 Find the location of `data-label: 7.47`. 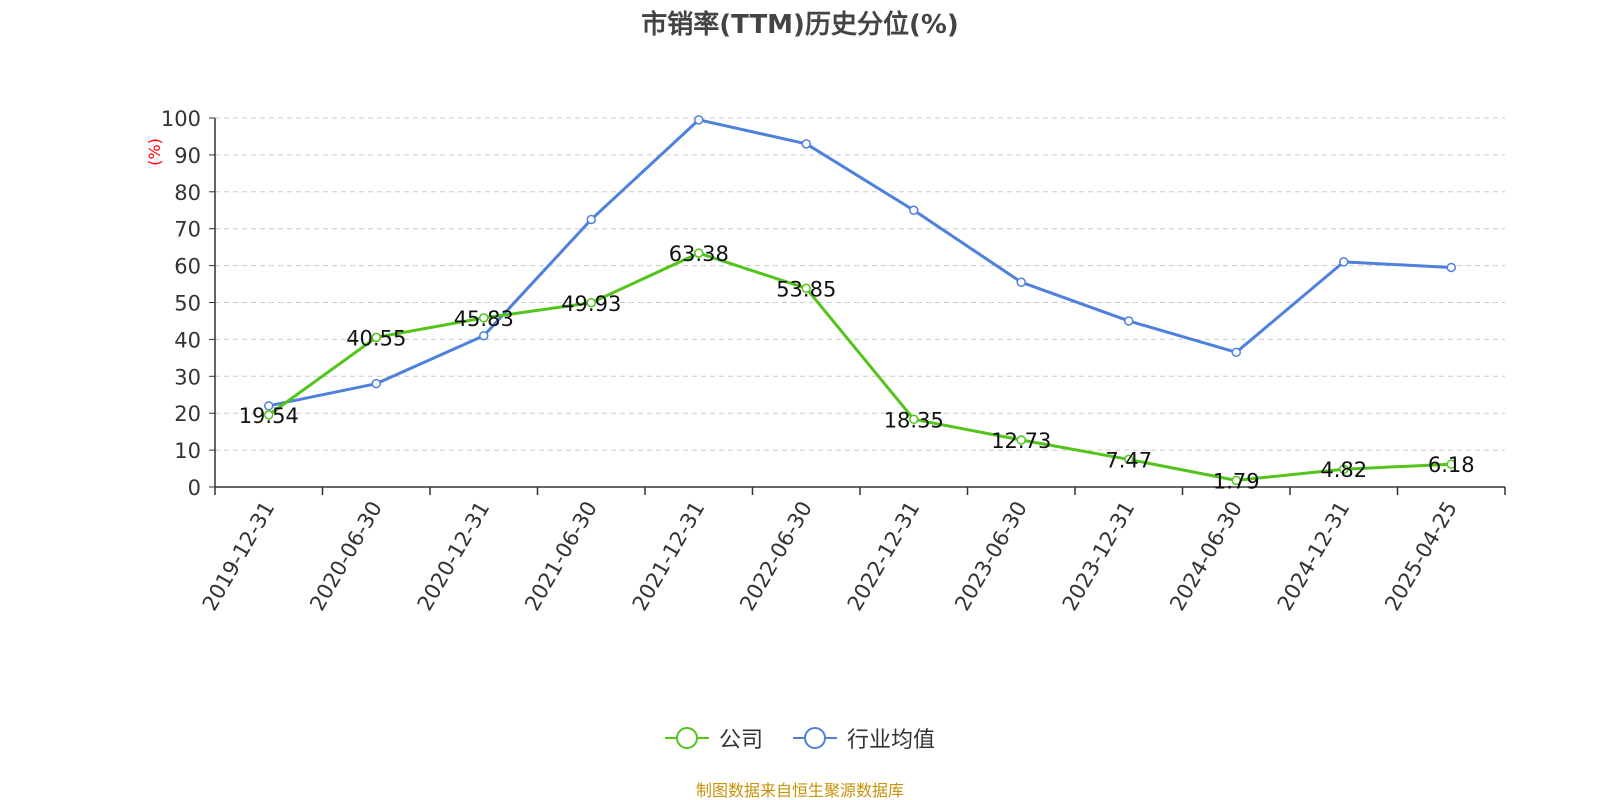

data-label: 7.47 is located at coordinates (1128, 460).